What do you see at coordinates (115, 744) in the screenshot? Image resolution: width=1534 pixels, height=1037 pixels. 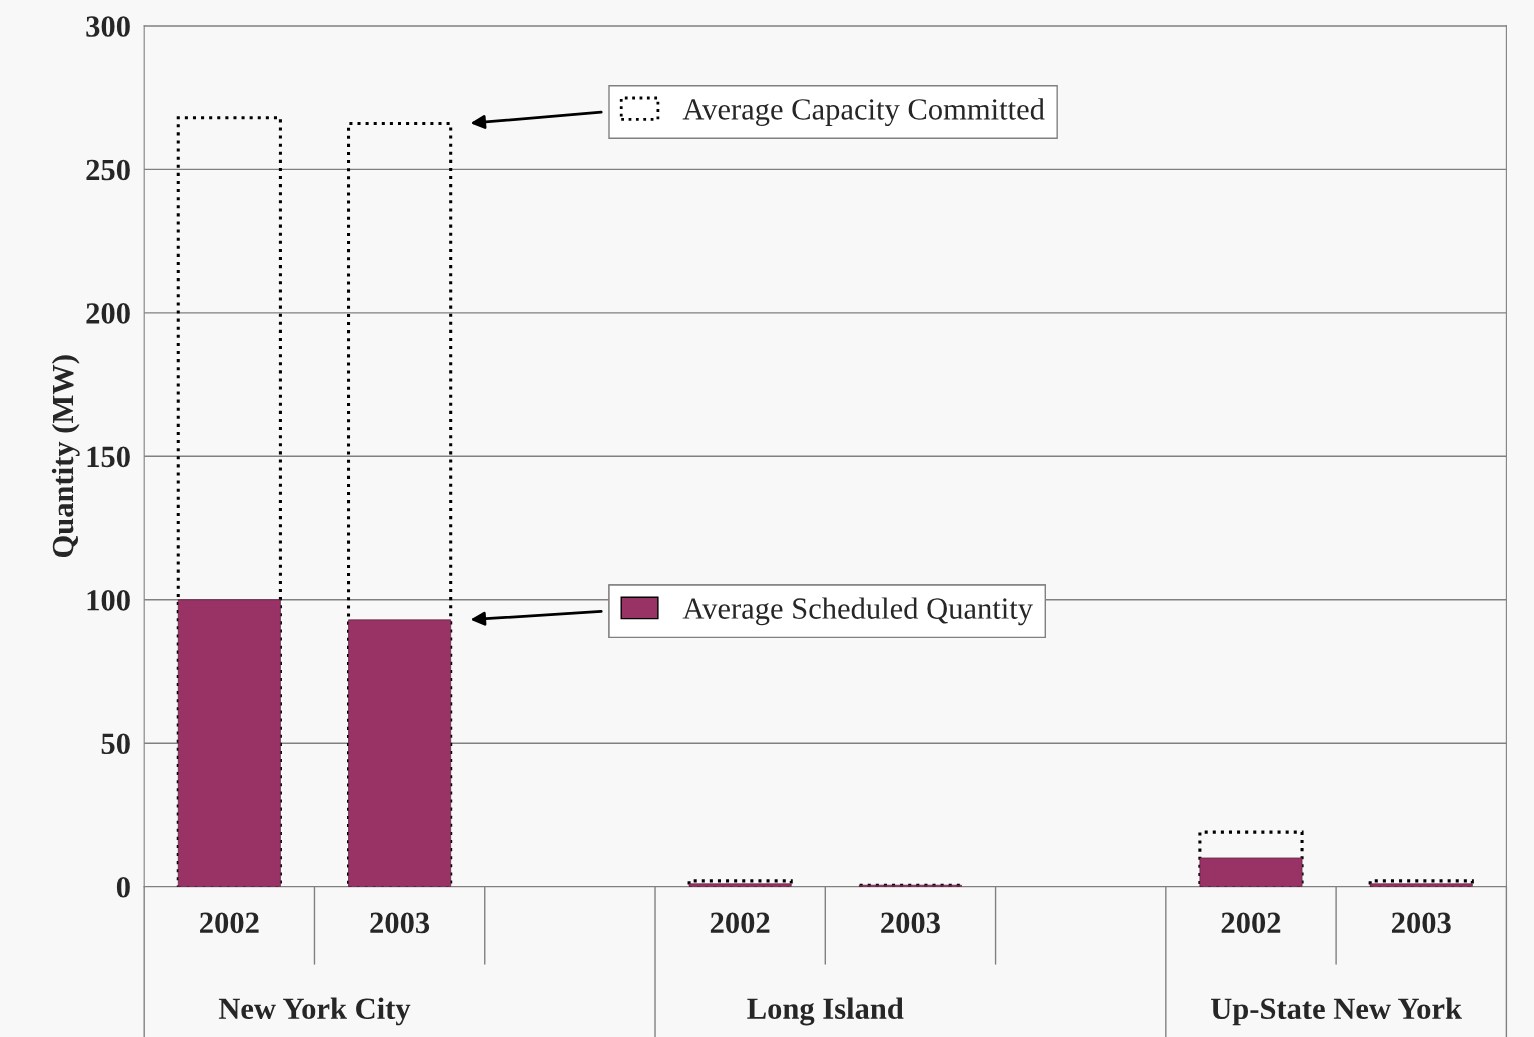 I see `y-tick-label: 50` at bounding box center [115, 744].